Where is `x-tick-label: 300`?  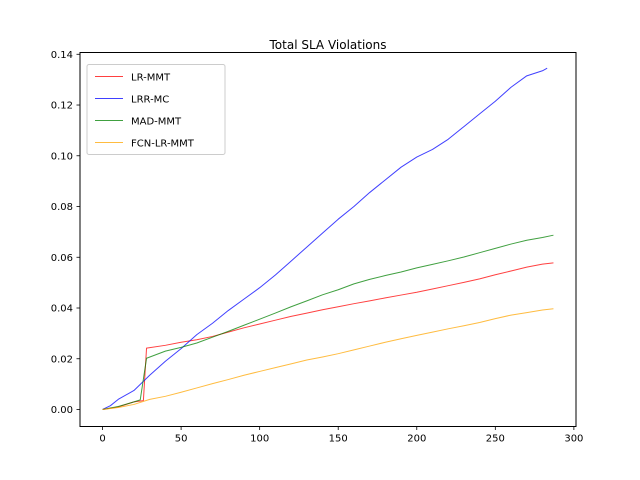 x-tick-label: 300 is located at coordinates (573, 439).